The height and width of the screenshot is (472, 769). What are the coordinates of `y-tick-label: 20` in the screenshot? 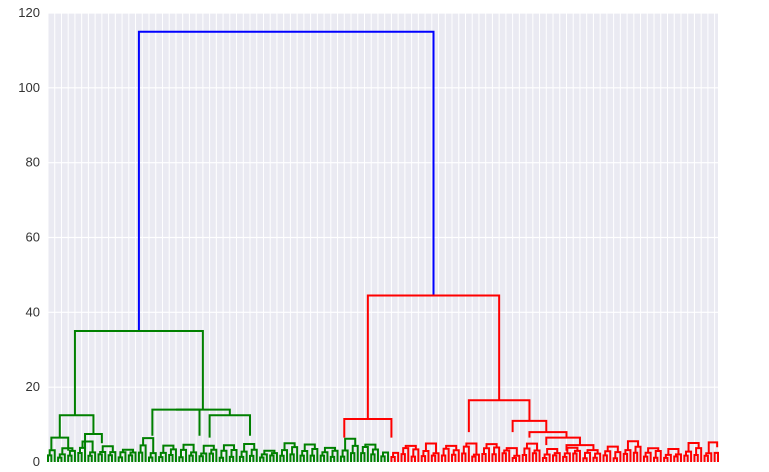 It's located at (33, 386).